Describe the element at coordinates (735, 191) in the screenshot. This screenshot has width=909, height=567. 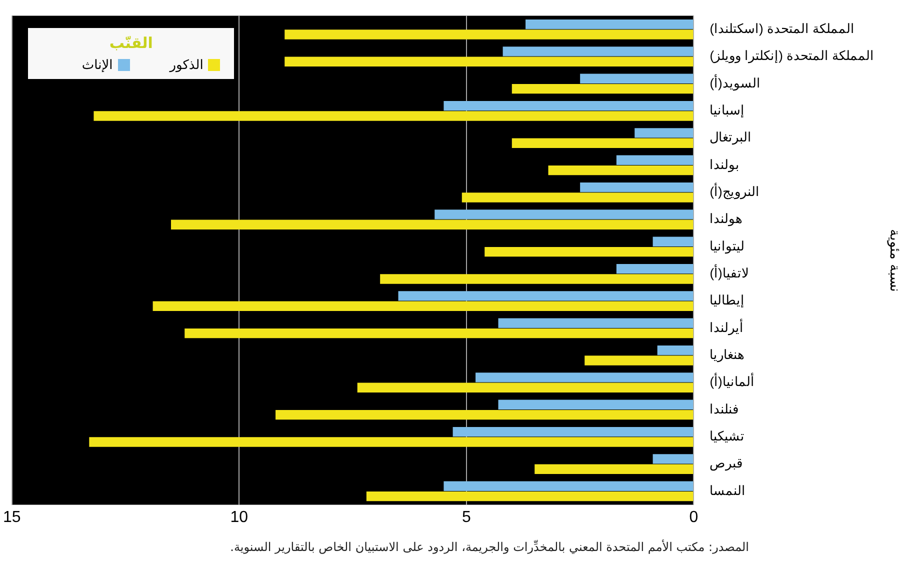
I see `y-tick-label: النرويج(أ)` at that location.